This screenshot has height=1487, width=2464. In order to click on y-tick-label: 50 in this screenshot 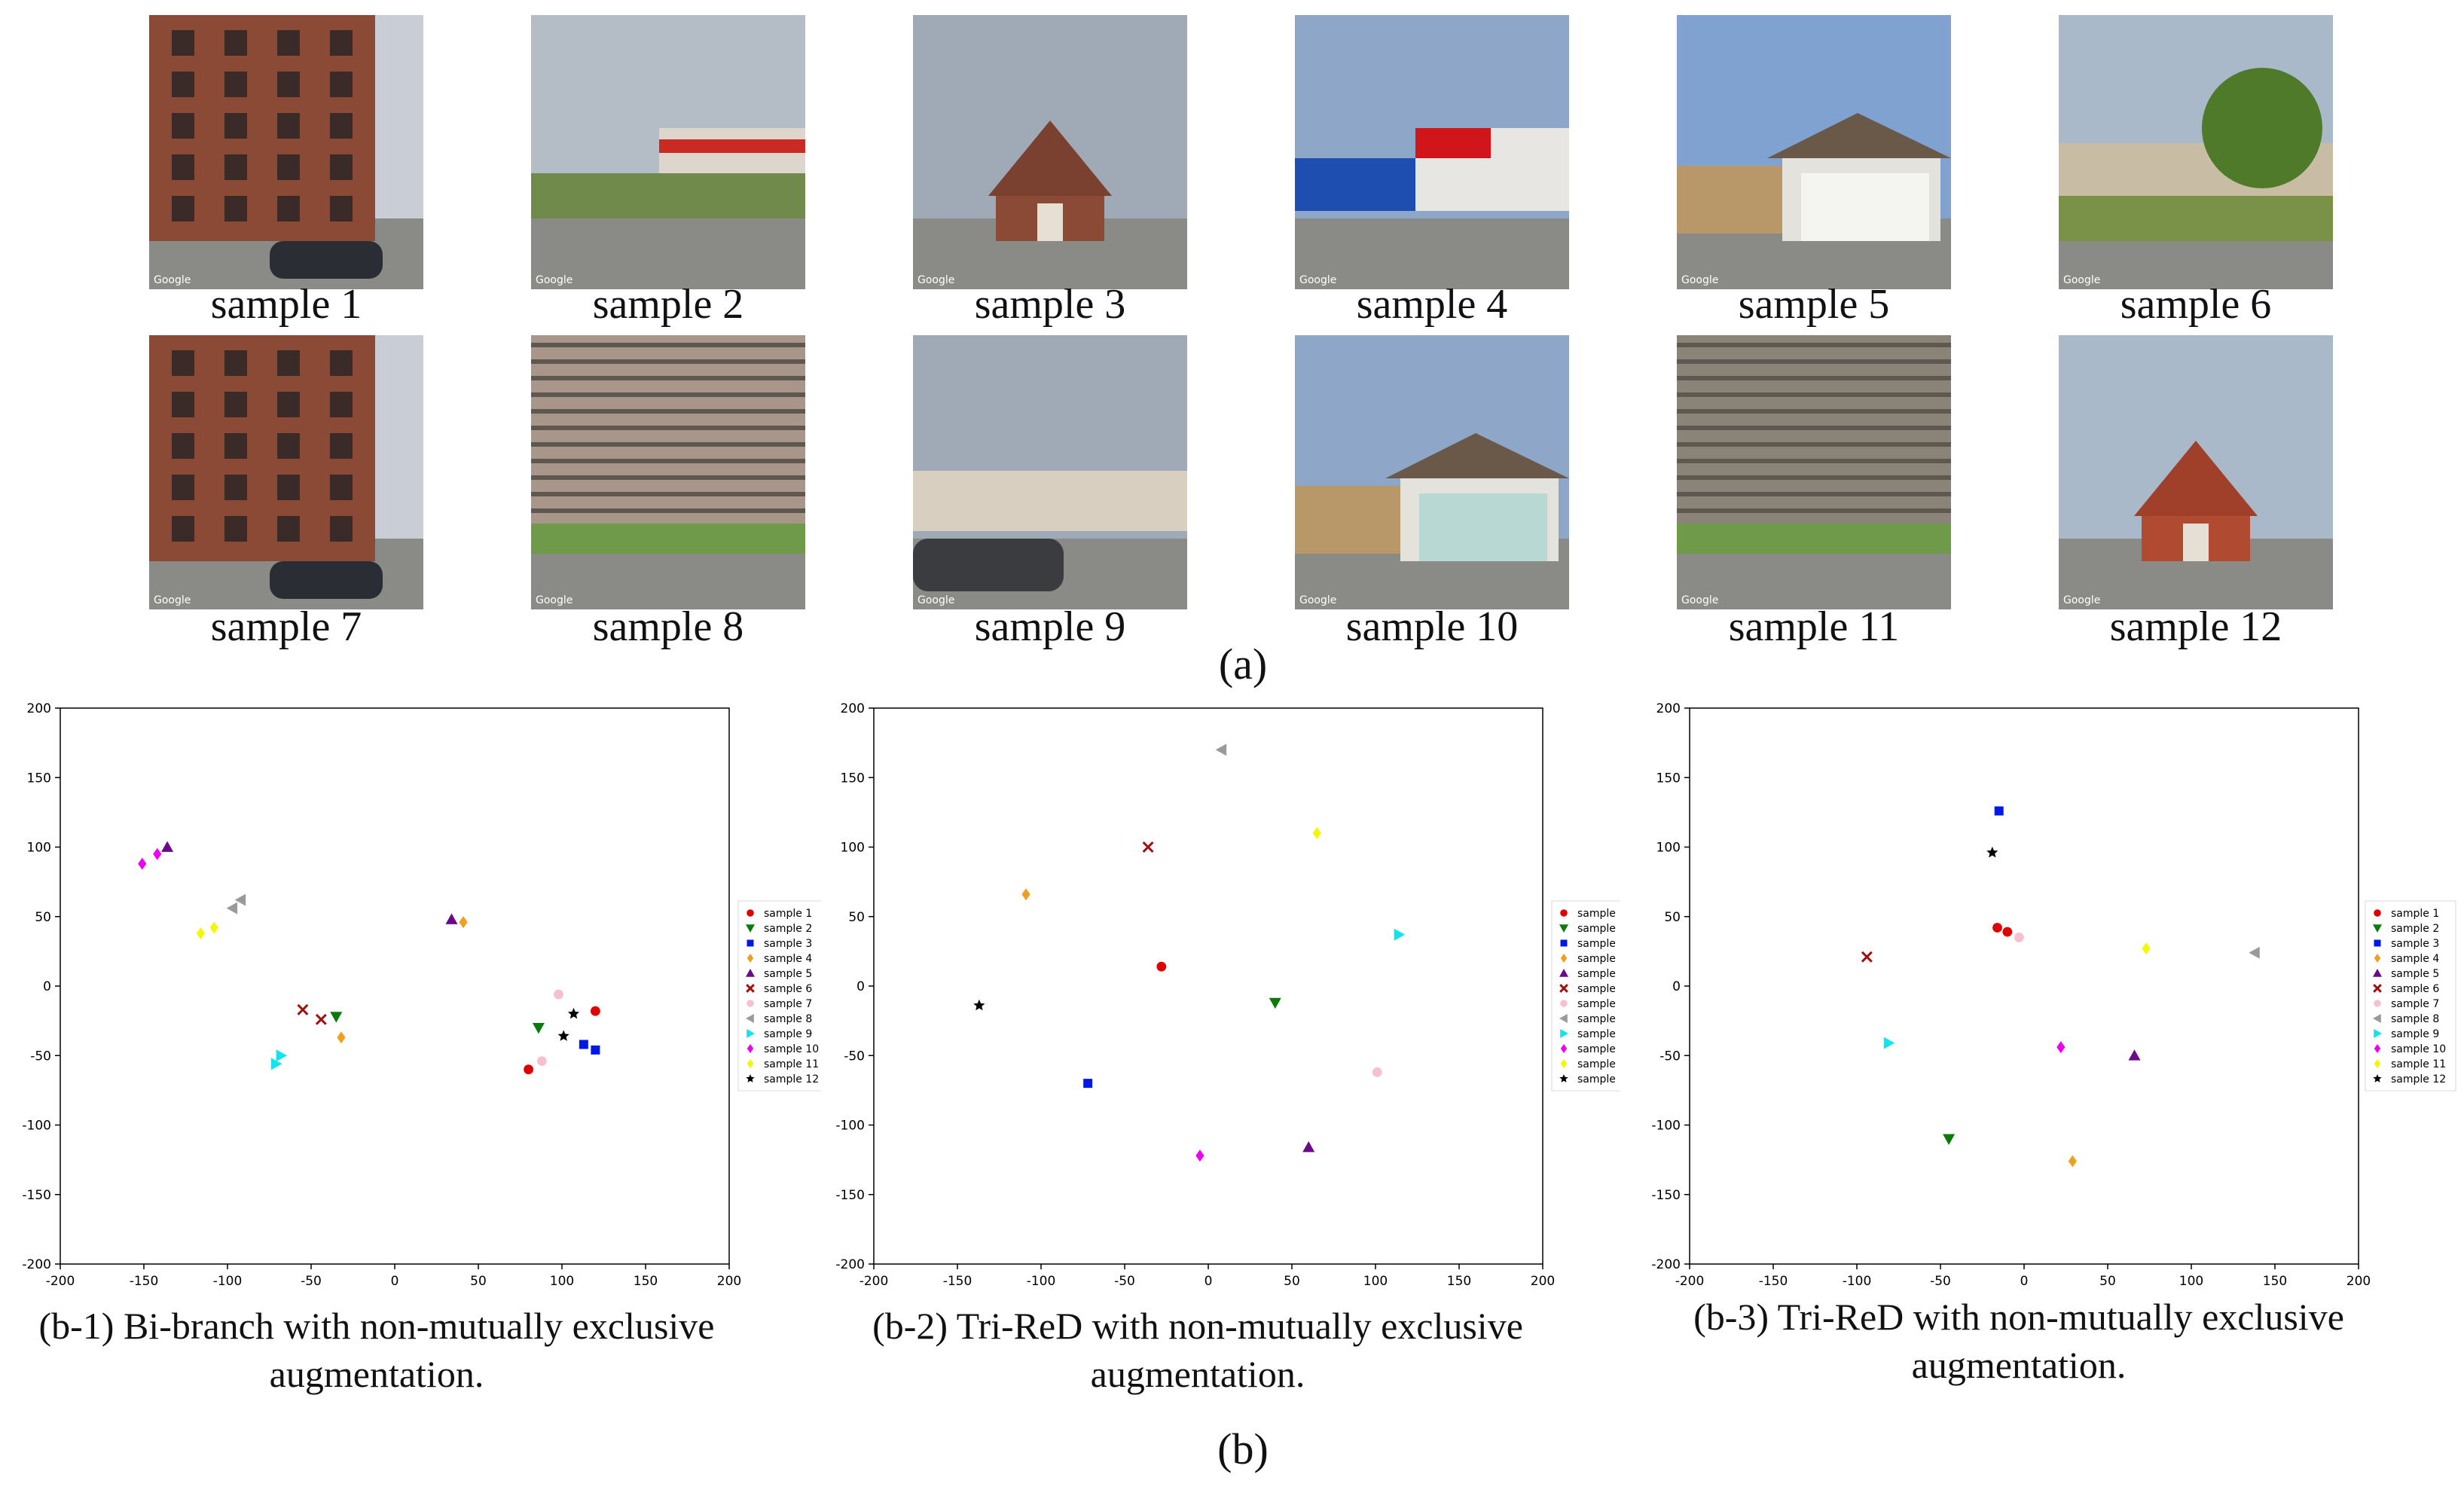, I will do `click(43, 917)`.